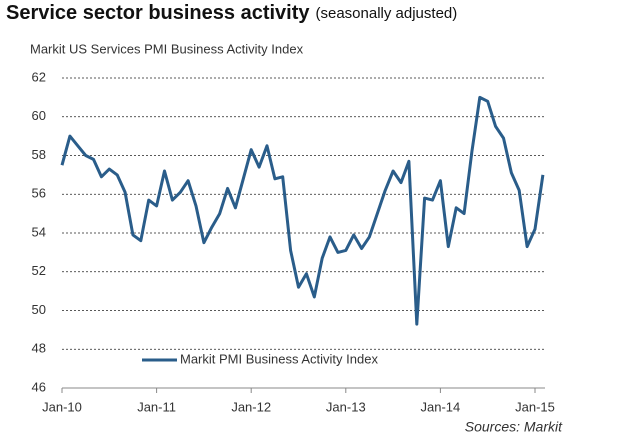 The height and width of the screenshot is (439, 619). Describe the element at coordinates (158, 13) in the screenshot. I see `title-main: Service sector business activity` at that location.